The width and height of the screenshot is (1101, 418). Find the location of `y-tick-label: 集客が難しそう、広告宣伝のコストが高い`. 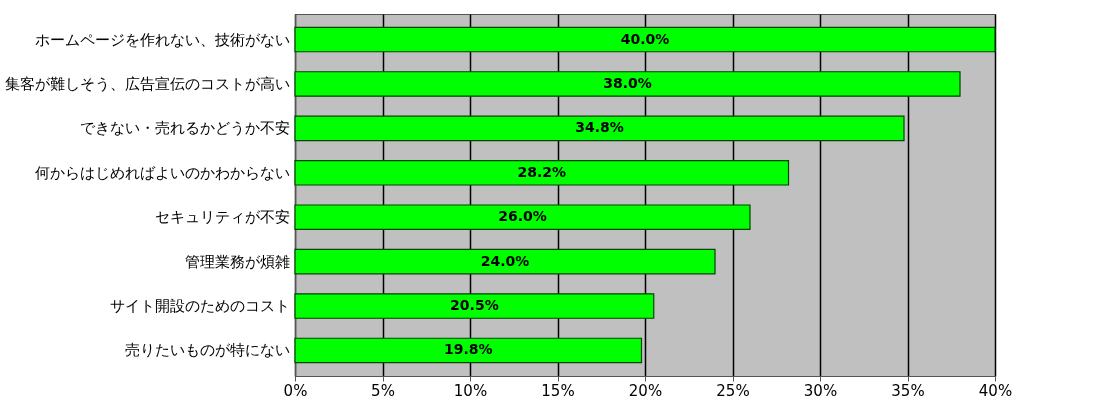

y-tick-label: 集客が難しそう、広告宣伝のコストが高い is located at coordinates (147, 83).